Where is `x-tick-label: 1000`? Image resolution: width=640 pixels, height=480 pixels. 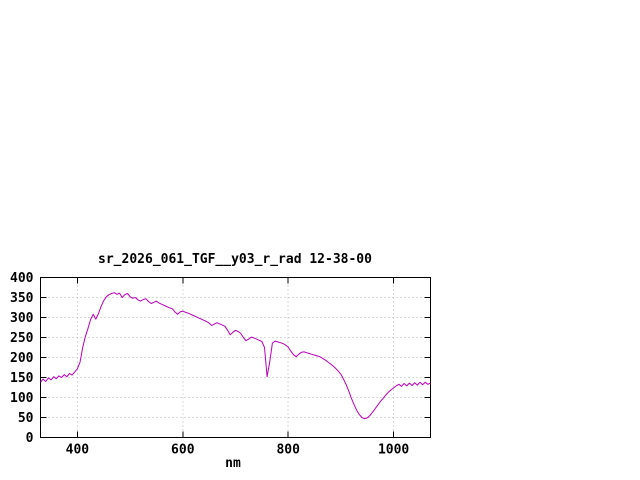 x-tick-label: 1000 is located at coordinates (393, 450).